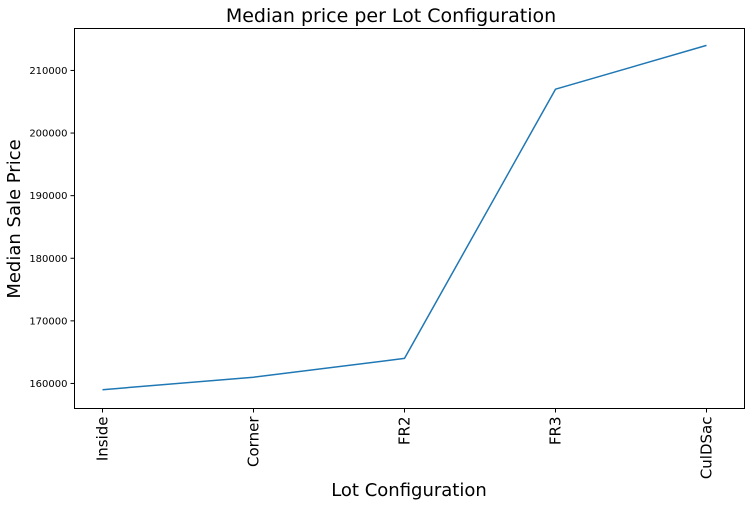  I want to click on chart-title: Median price per Lot Configuration, so click(391, 16).